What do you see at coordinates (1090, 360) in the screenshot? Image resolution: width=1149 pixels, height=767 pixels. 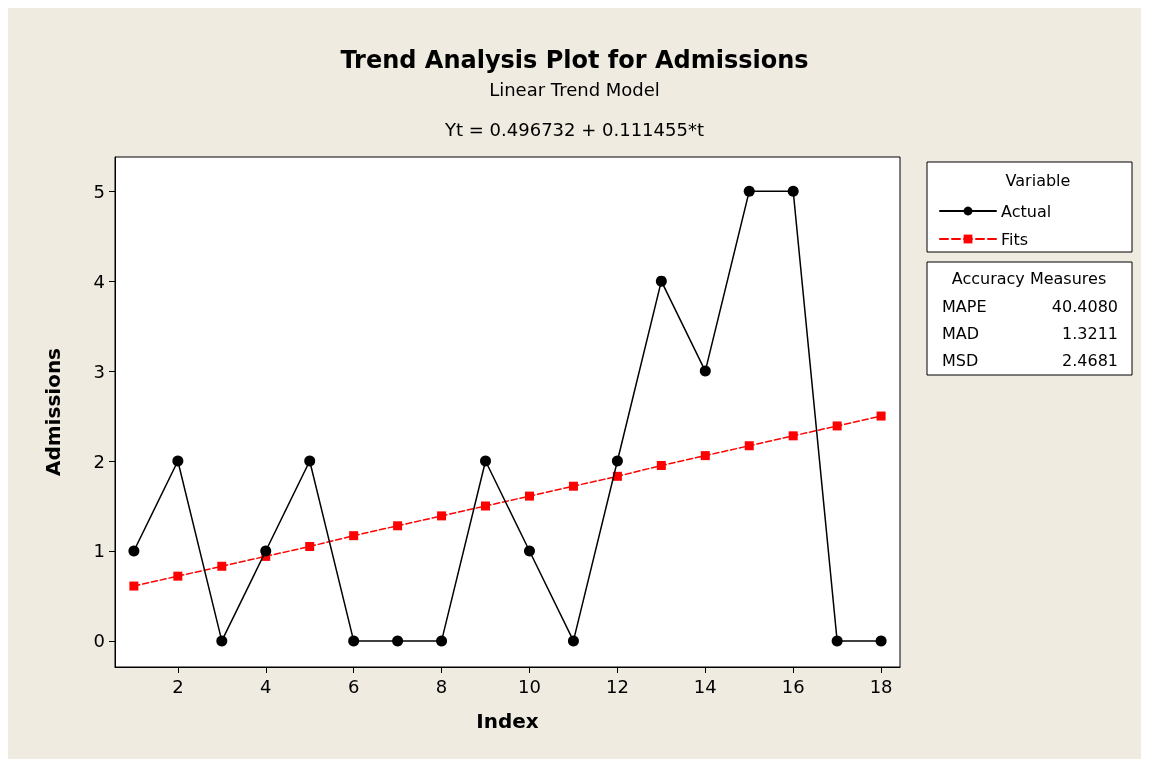 I see `text: 2.4681` at bounding box center [1090, 360].